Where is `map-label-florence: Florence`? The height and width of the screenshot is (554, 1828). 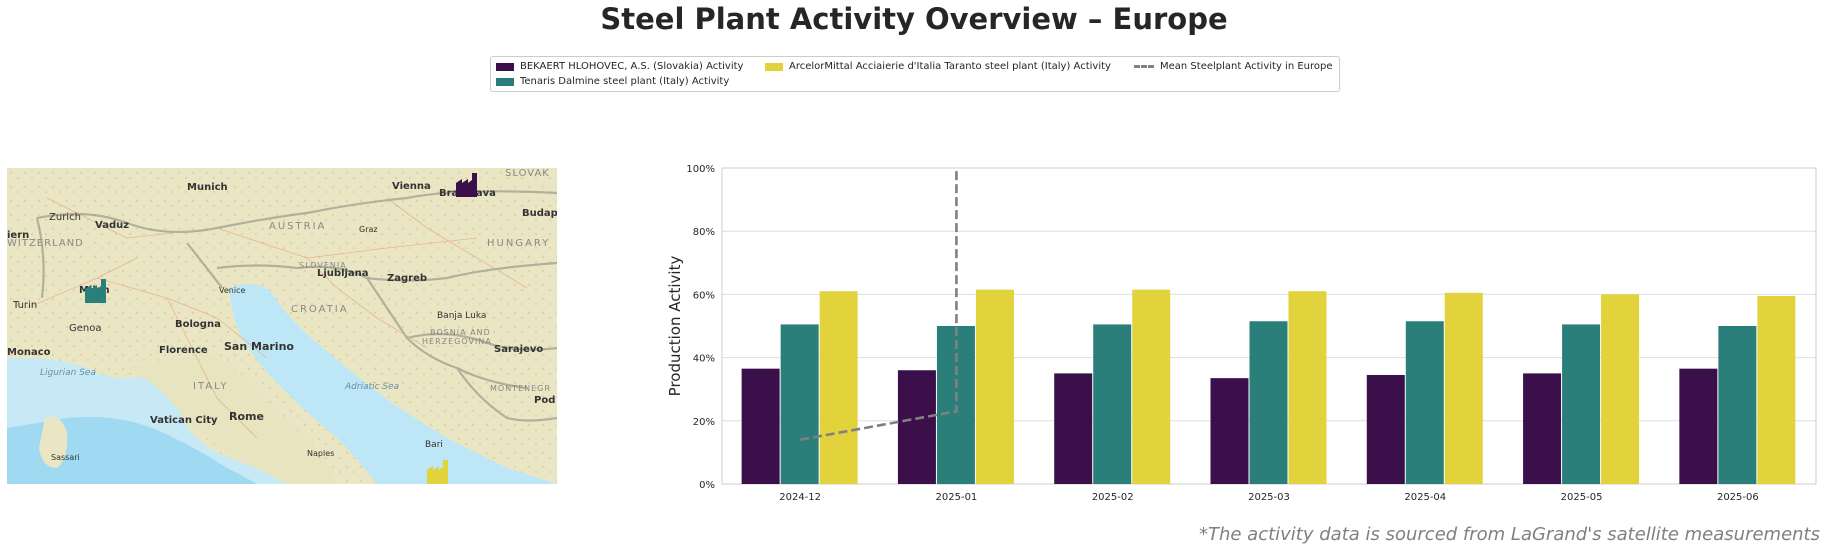
map-label-florence: Florence is located at coordinates (183, 350).